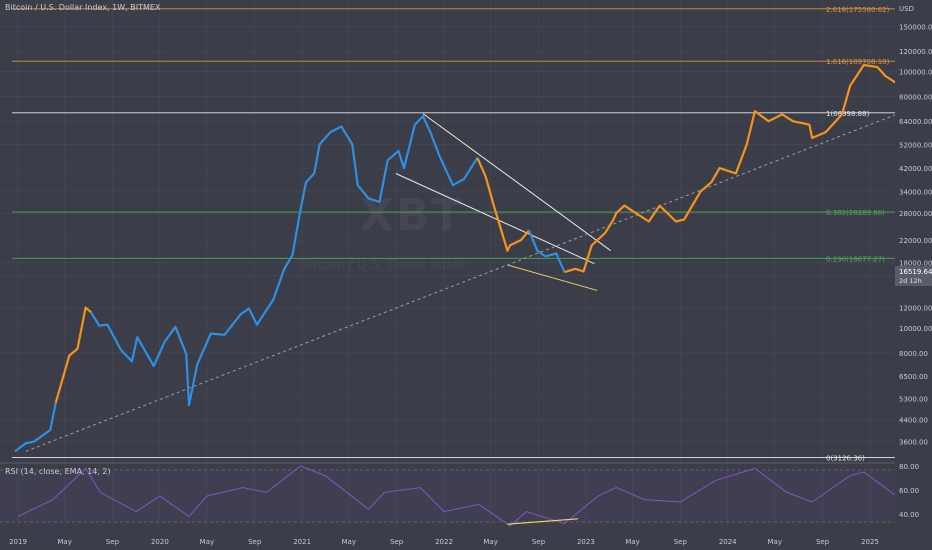  I want to click on x-tick-label: 2019, so click(18, 542).